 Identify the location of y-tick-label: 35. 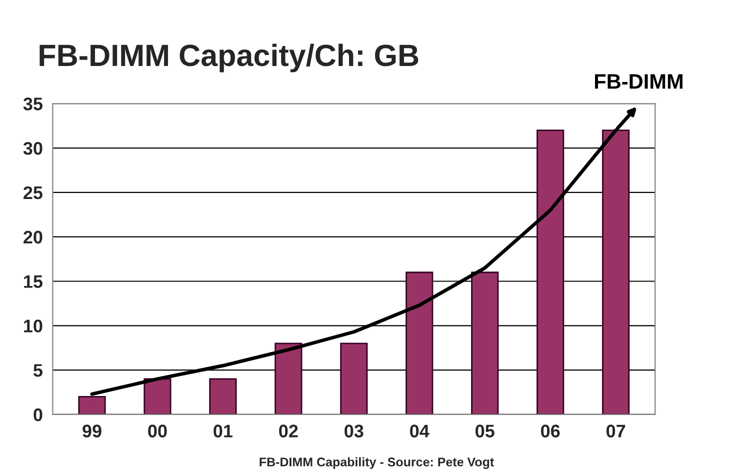
(32, 104).